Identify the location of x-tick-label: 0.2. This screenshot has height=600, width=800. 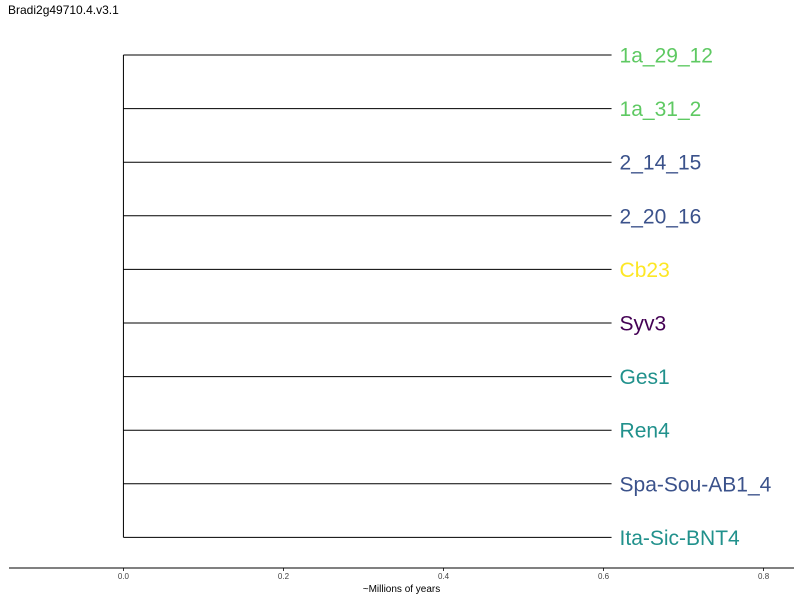
(284, 576).